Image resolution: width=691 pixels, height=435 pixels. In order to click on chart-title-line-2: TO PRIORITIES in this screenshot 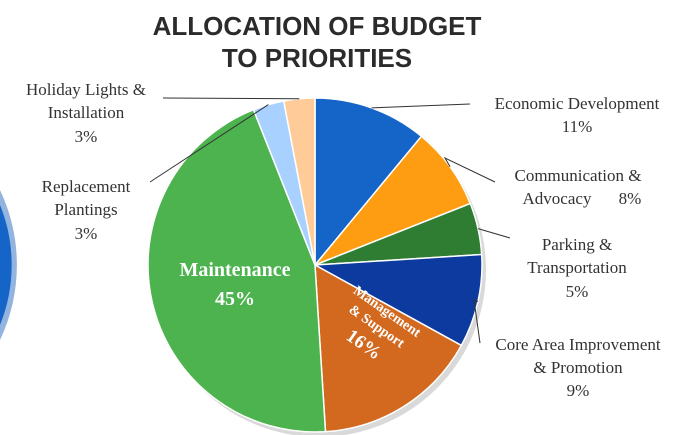, I will do `click(317, 58)`.